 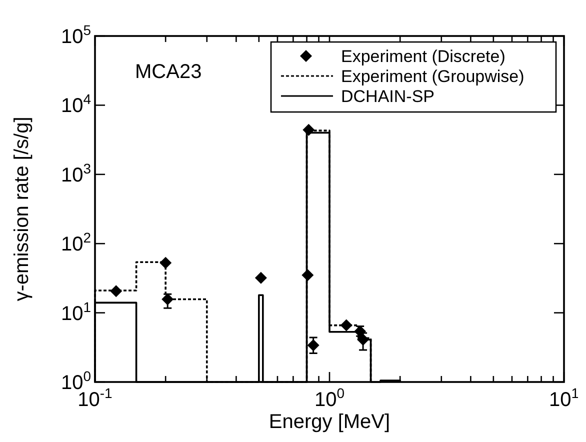 What do you see at coordinates (22, 209) in the screenshot?
I see `y-axis-title: γ-emission rate [/s/g]` at bounding box center [22, 209].